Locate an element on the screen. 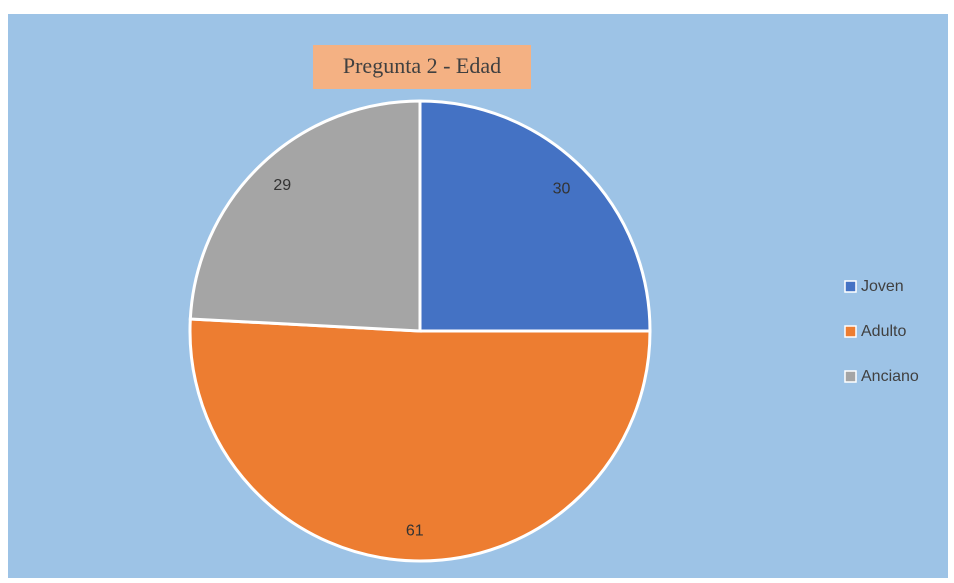  title-box is located at coordinates (422, 67).